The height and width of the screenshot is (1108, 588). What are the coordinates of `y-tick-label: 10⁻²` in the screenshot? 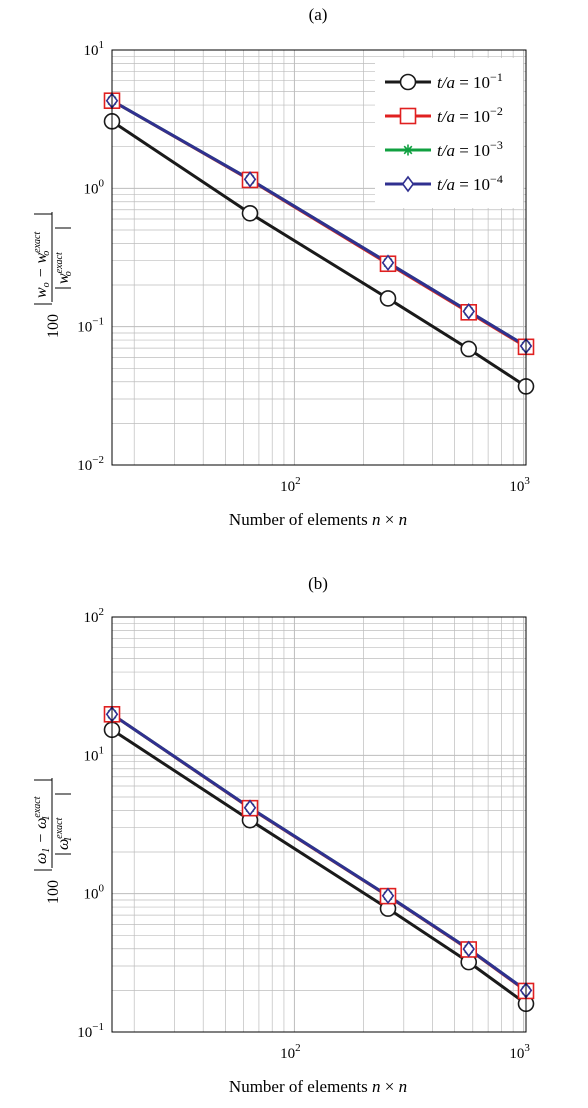 It's located at (90, 464).